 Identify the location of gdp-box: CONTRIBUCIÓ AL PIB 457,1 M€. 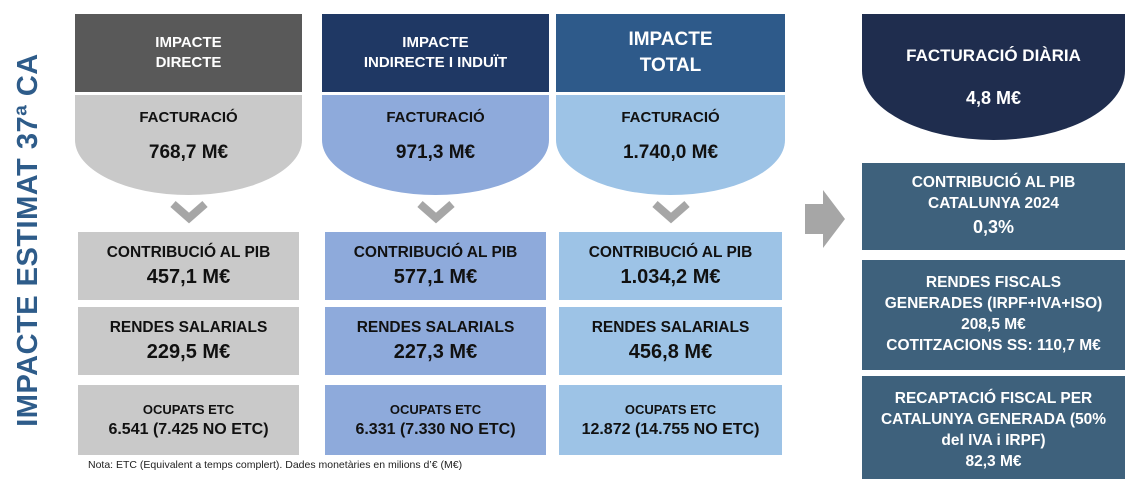
(188, 266).